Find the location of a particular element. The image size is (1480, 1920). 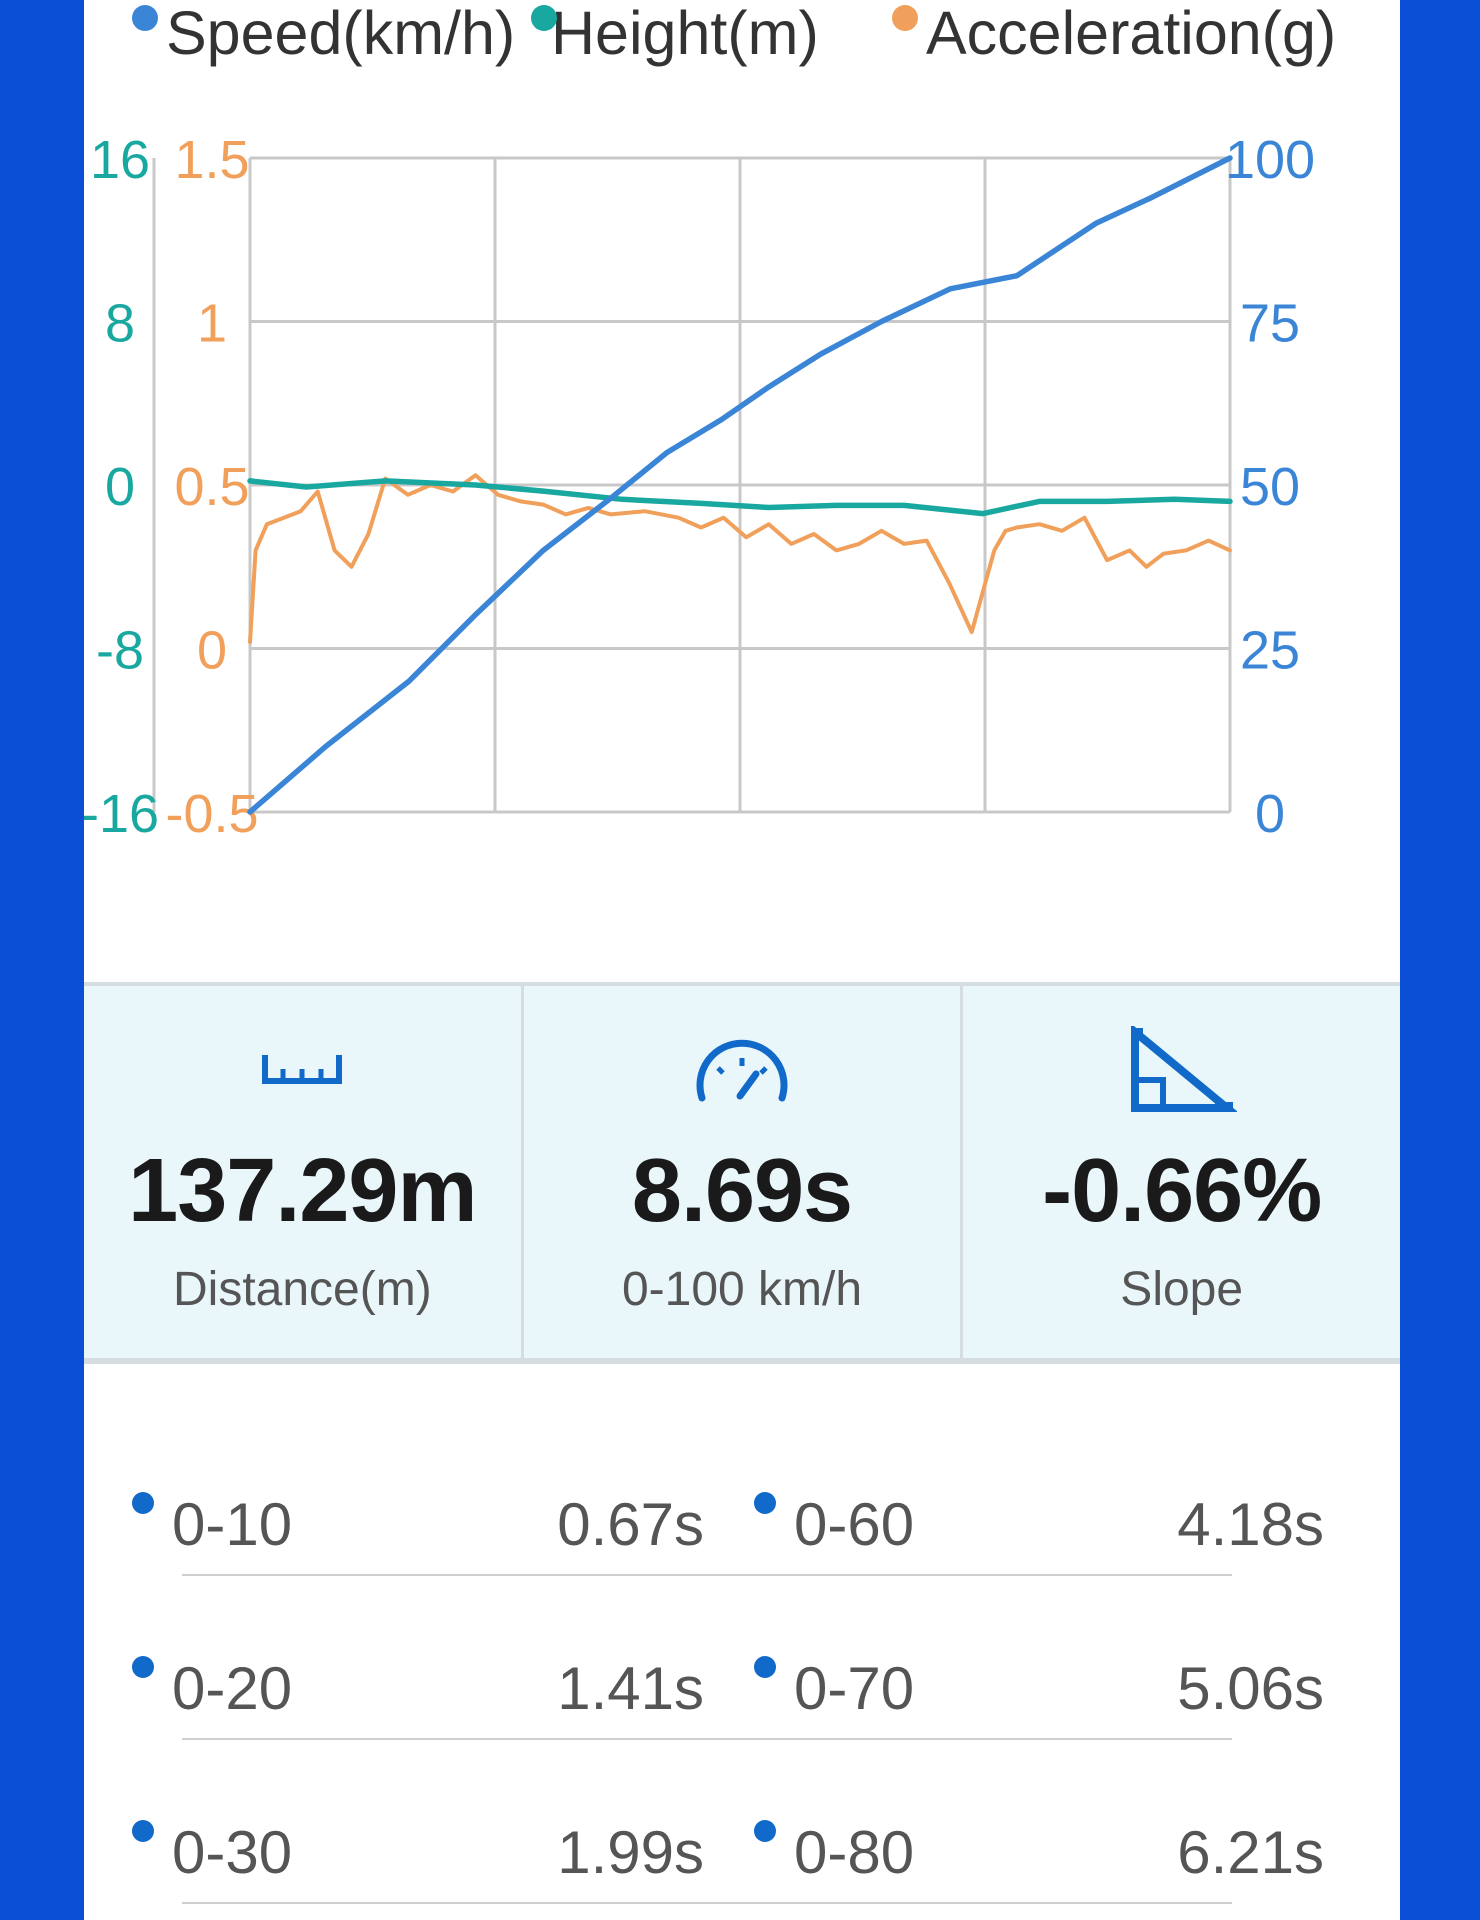

acceleration-tick-label: 0 is located at coordinates (212, 651).